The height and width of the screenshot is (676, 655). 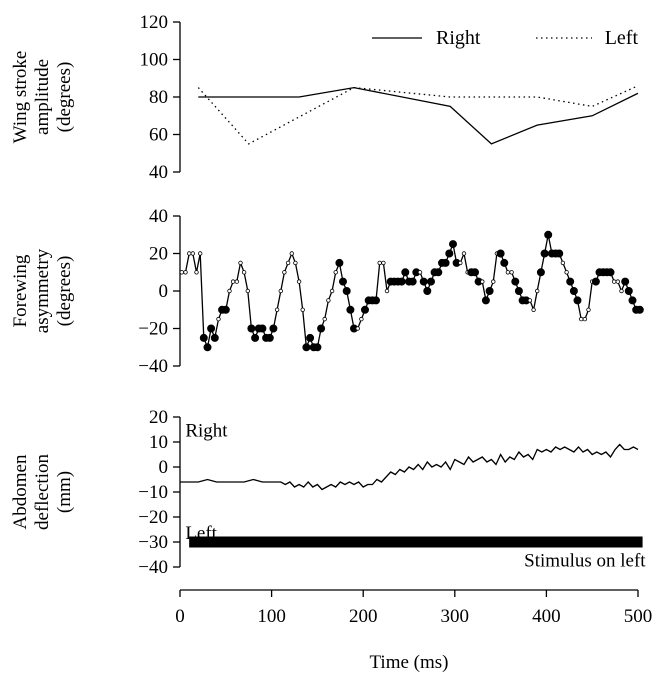 What do you see at coordinates (20, 97) in the screenshot?
I see `y-axis-label-line: Wing stroke` at bounding box center [20, 97].